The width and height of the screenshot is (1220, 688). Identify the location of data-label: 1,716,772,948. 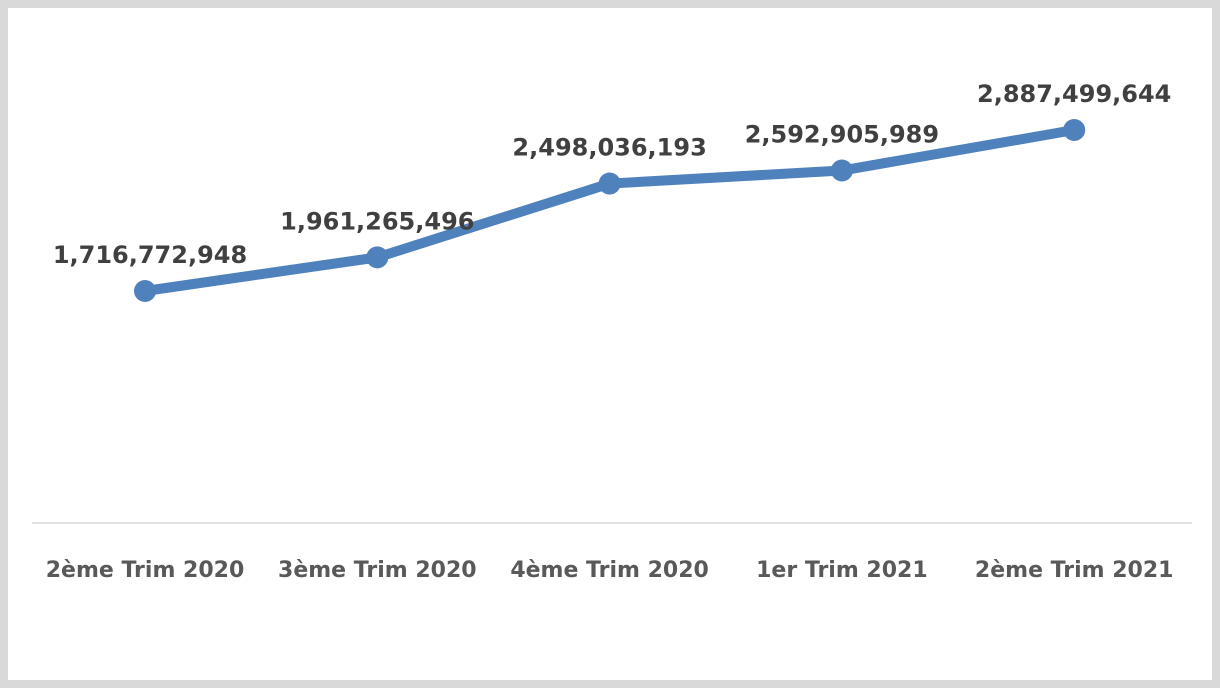
(150, 255).